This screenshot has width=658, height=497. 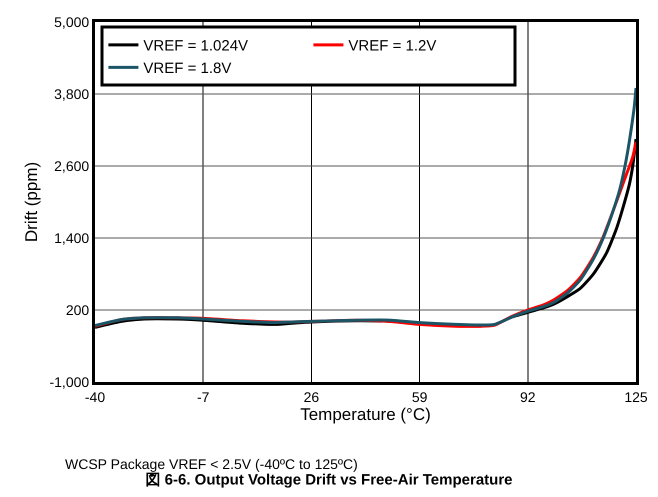 I want to click on legend-label: VREF = 1.024V, so click(x=195, y=46).